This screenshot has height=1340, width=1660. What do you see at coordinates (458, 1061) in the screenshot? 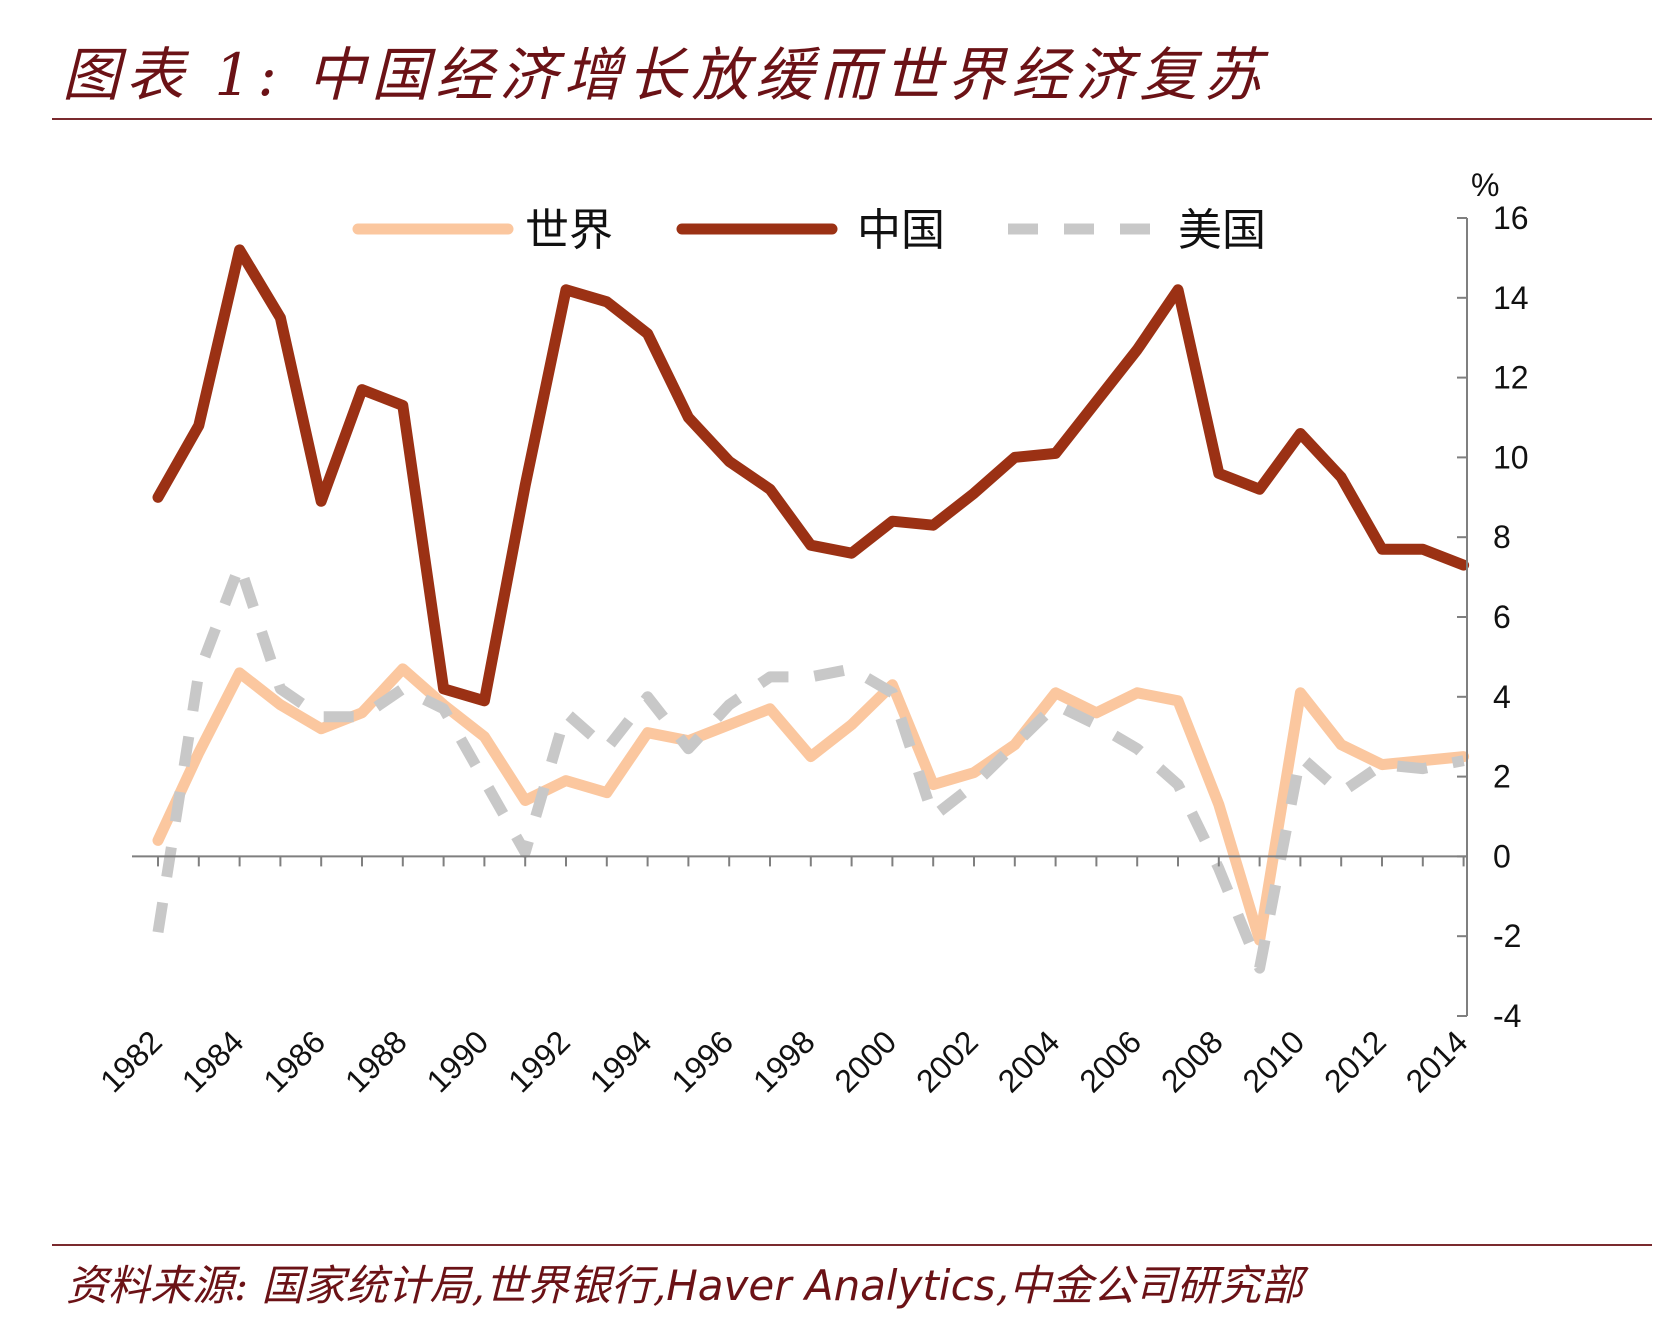
I see `x-tick-label: 1990` at bounding box center [458, 1061].